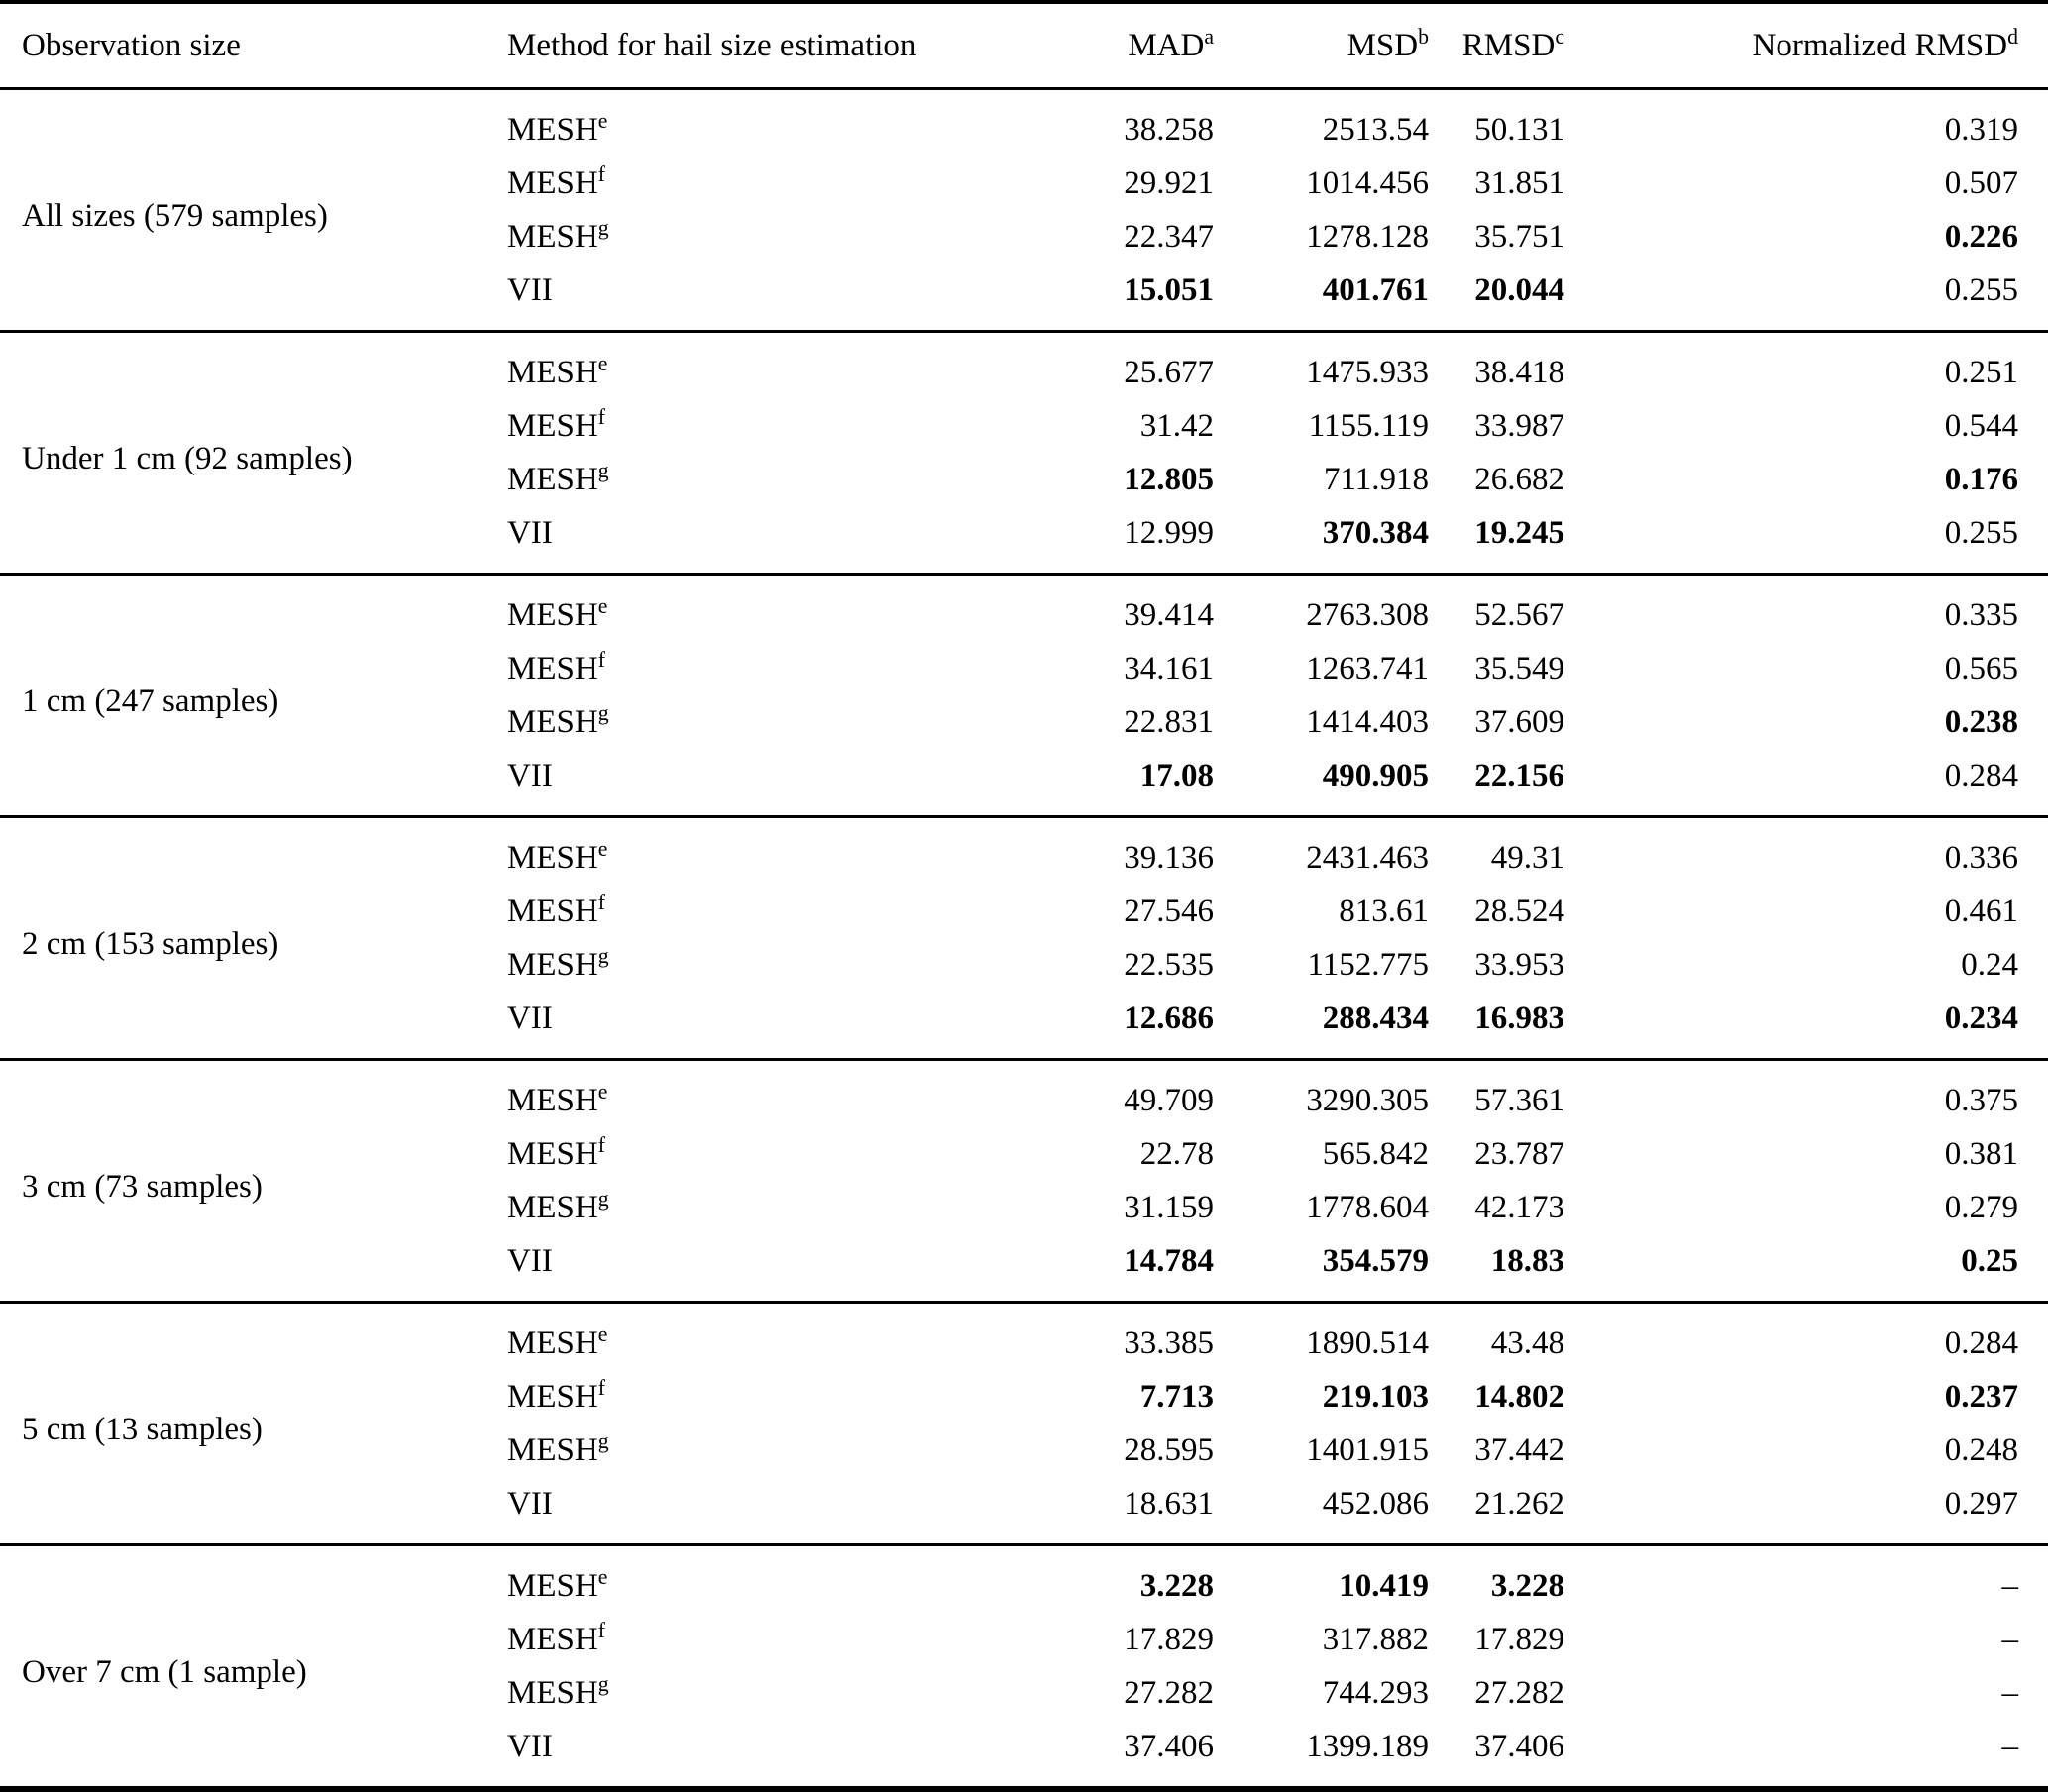  What do you see at coordinates (1981, 1343) in the screenshot?
I see `normalized-rmsd-value: 0.284` at bounding box center [1981, 1343].